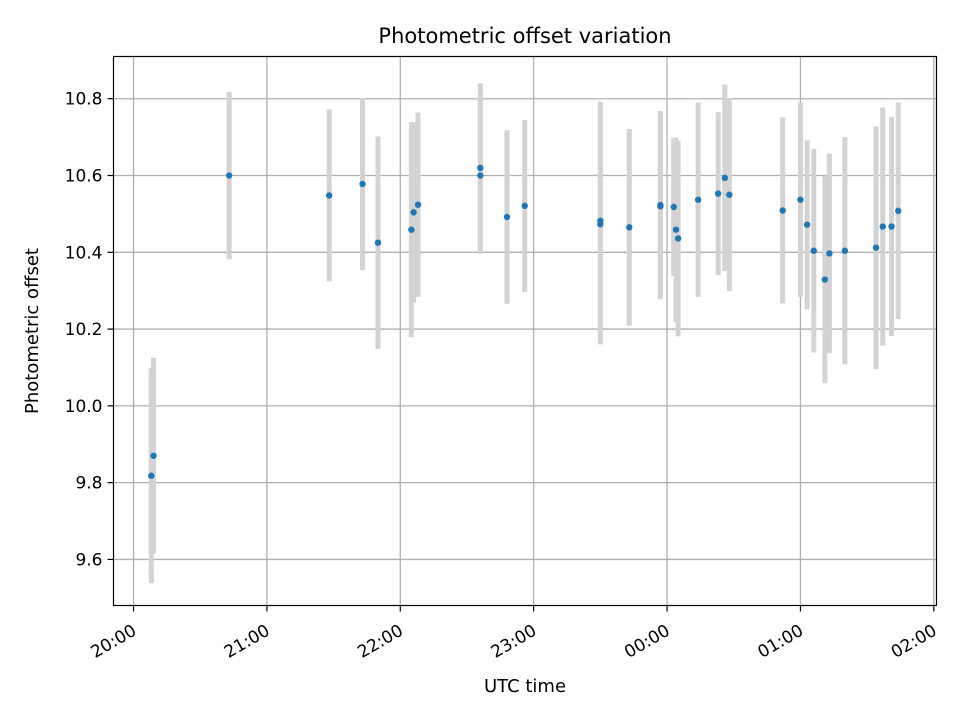 The image size is (960, 720). I want to click on y-axis-label: Photometric offset, so click(32, 331).